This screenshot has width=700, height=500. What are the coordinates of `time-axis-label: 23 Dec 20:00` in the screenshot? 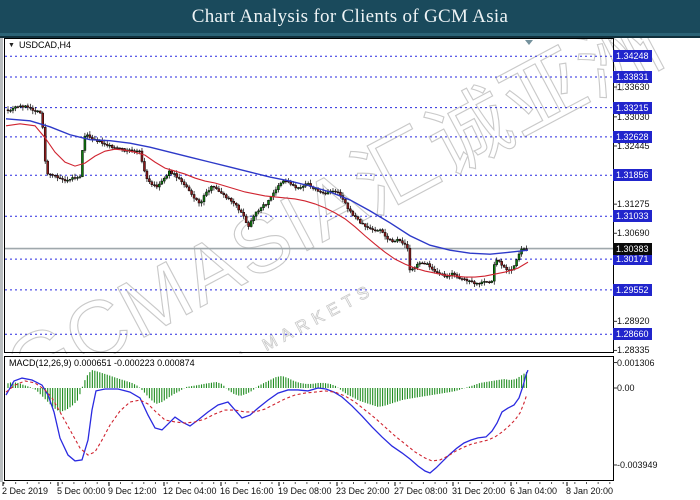 It's located at (363, 491).